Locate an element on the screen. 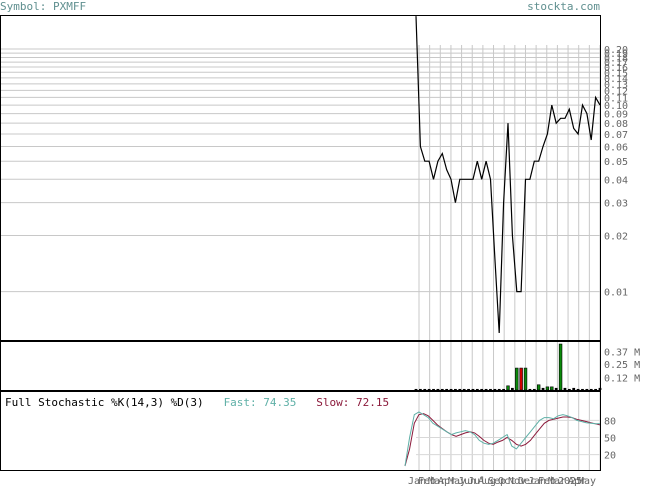 Image resolution: width=655 pixels, height=486 pixels. volume-panel: 0.37 M 0.25 M 0.12 M is located at coordinates (527, 367).